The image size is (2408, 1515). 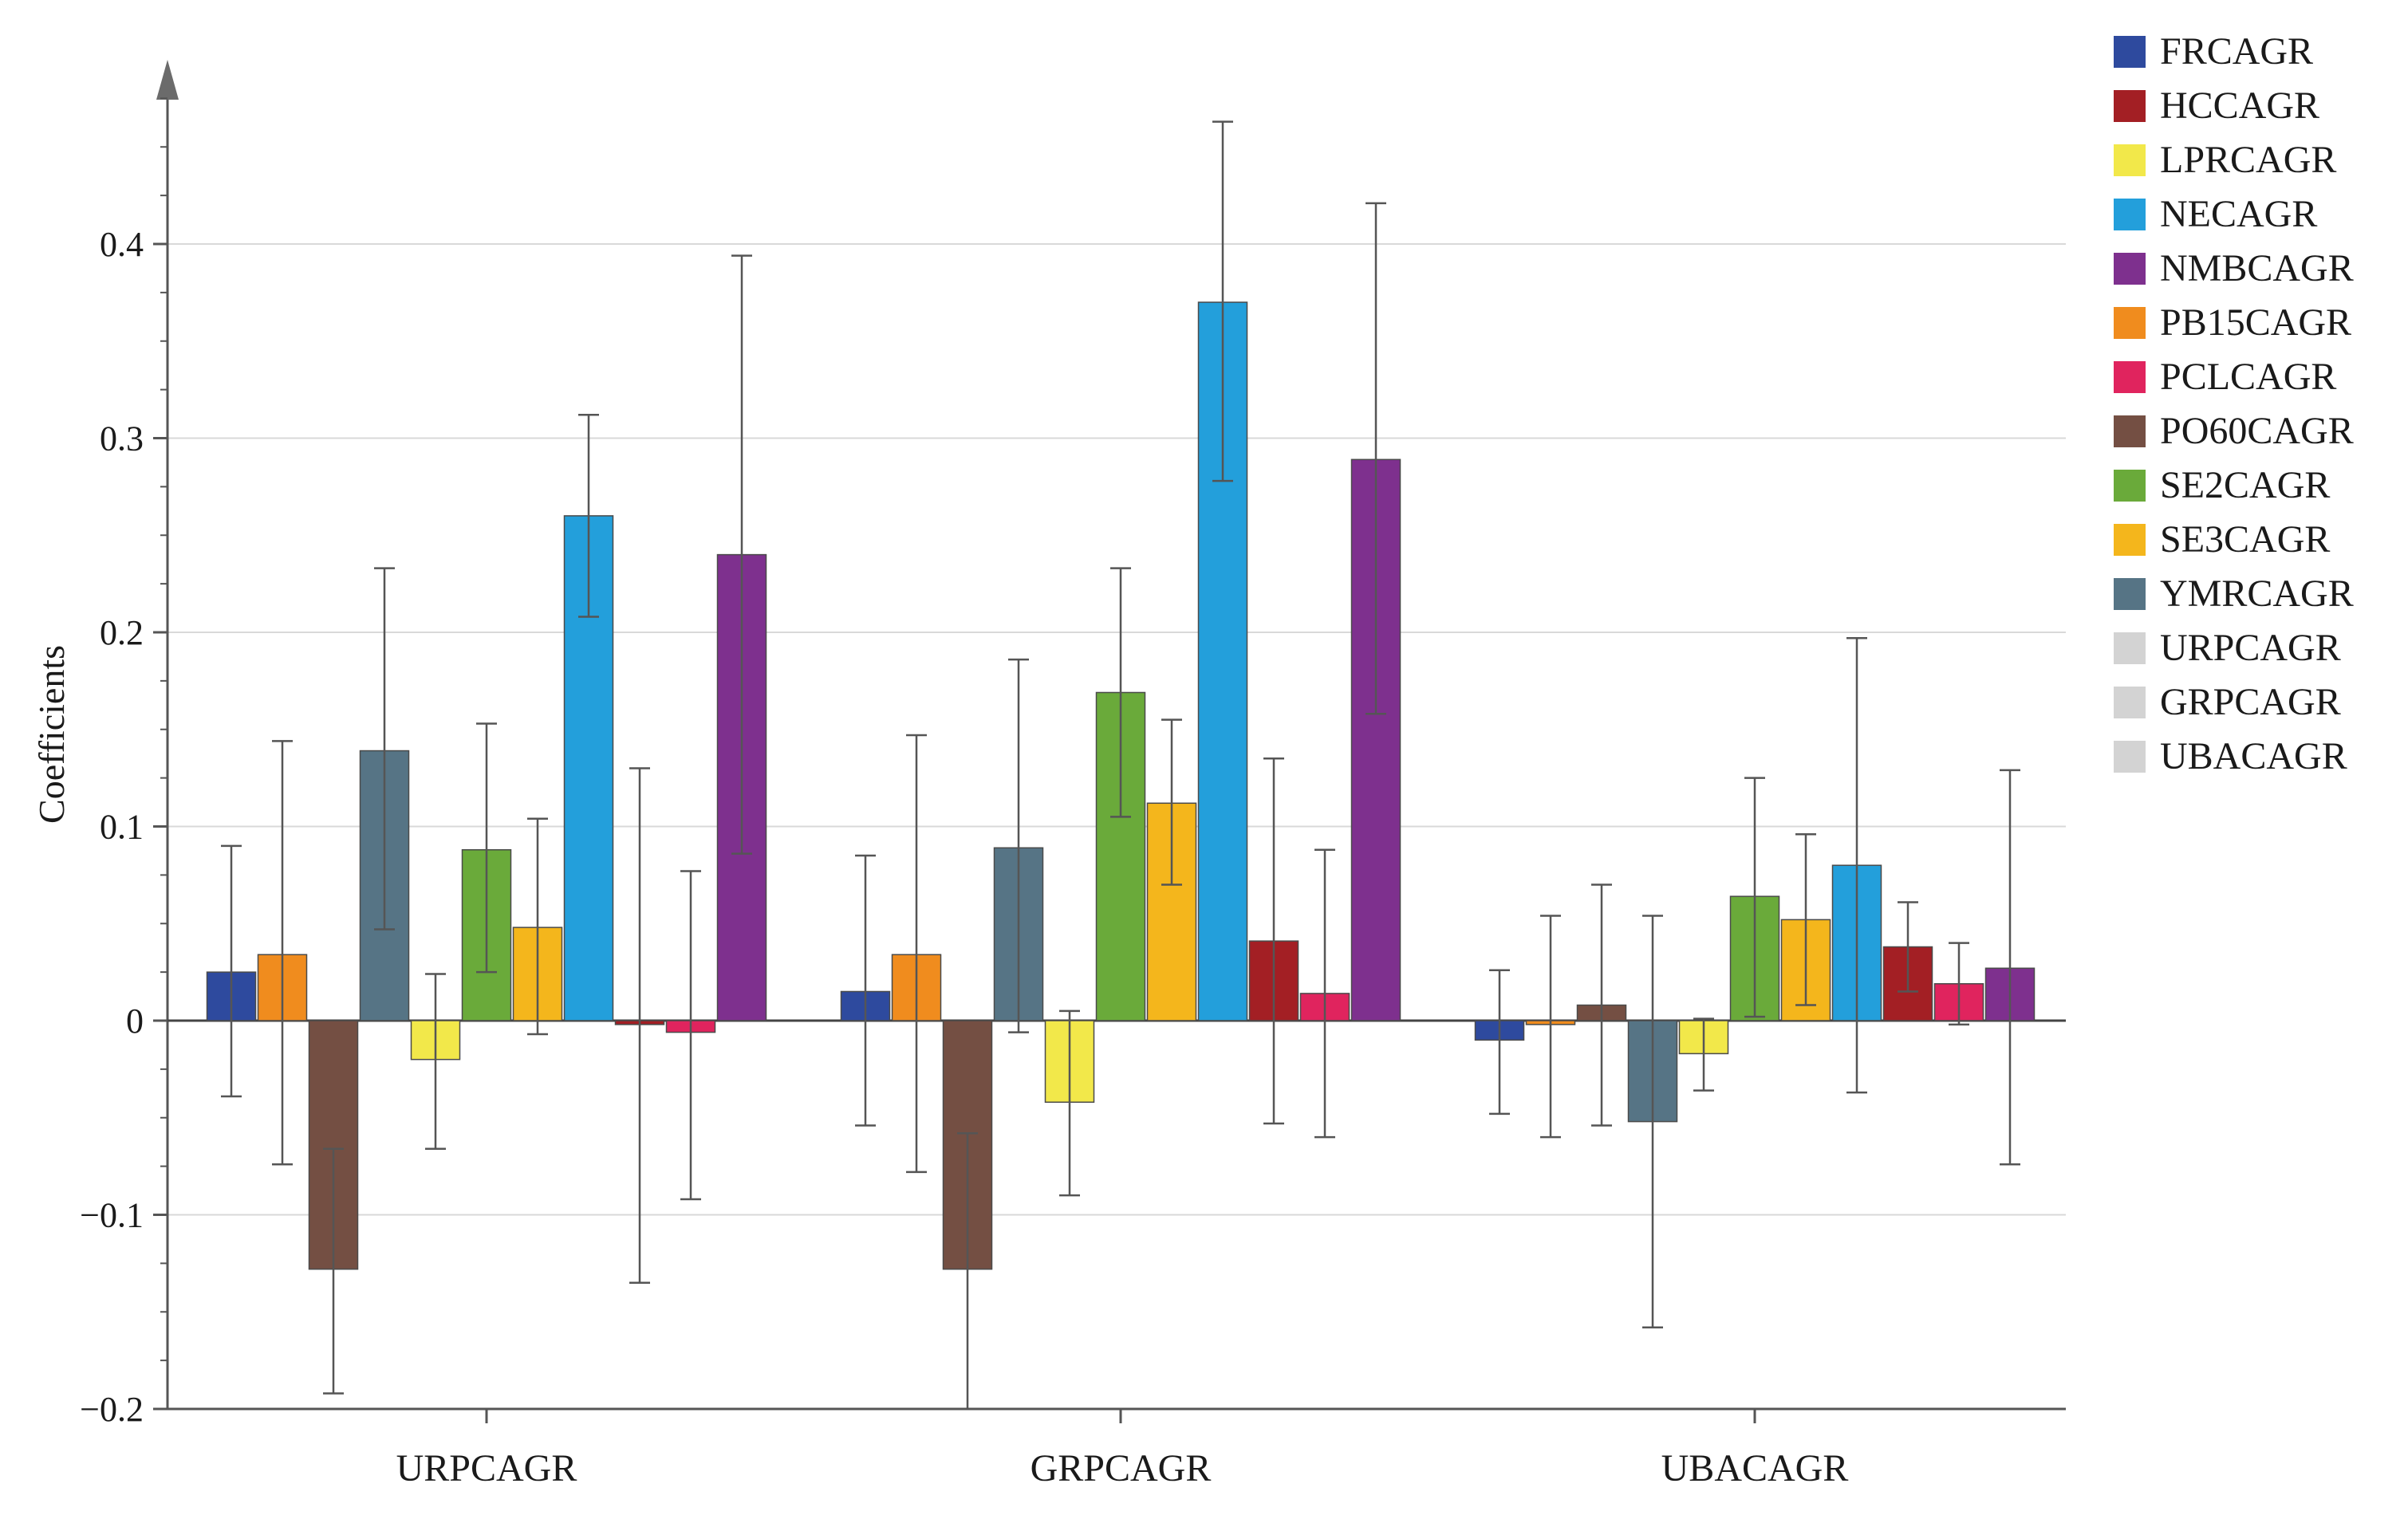 I want to click on legend-label: PCLCAGR, so click(x=2248, y=377).